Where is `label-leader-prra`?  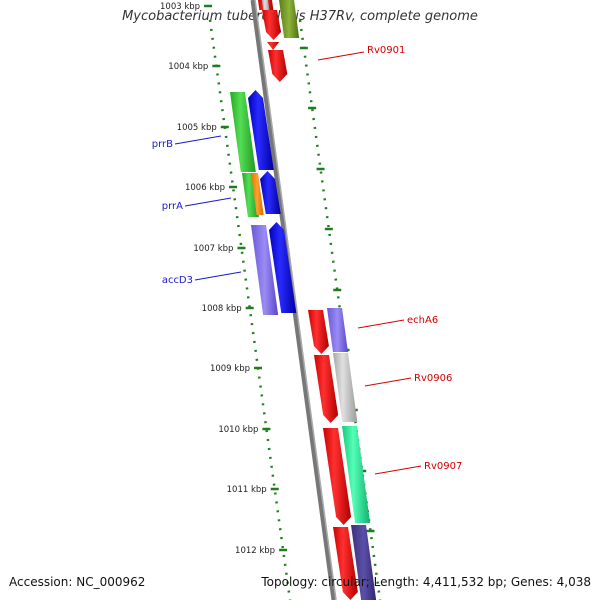
label-leader-prra is located at coordinates (208, 202).